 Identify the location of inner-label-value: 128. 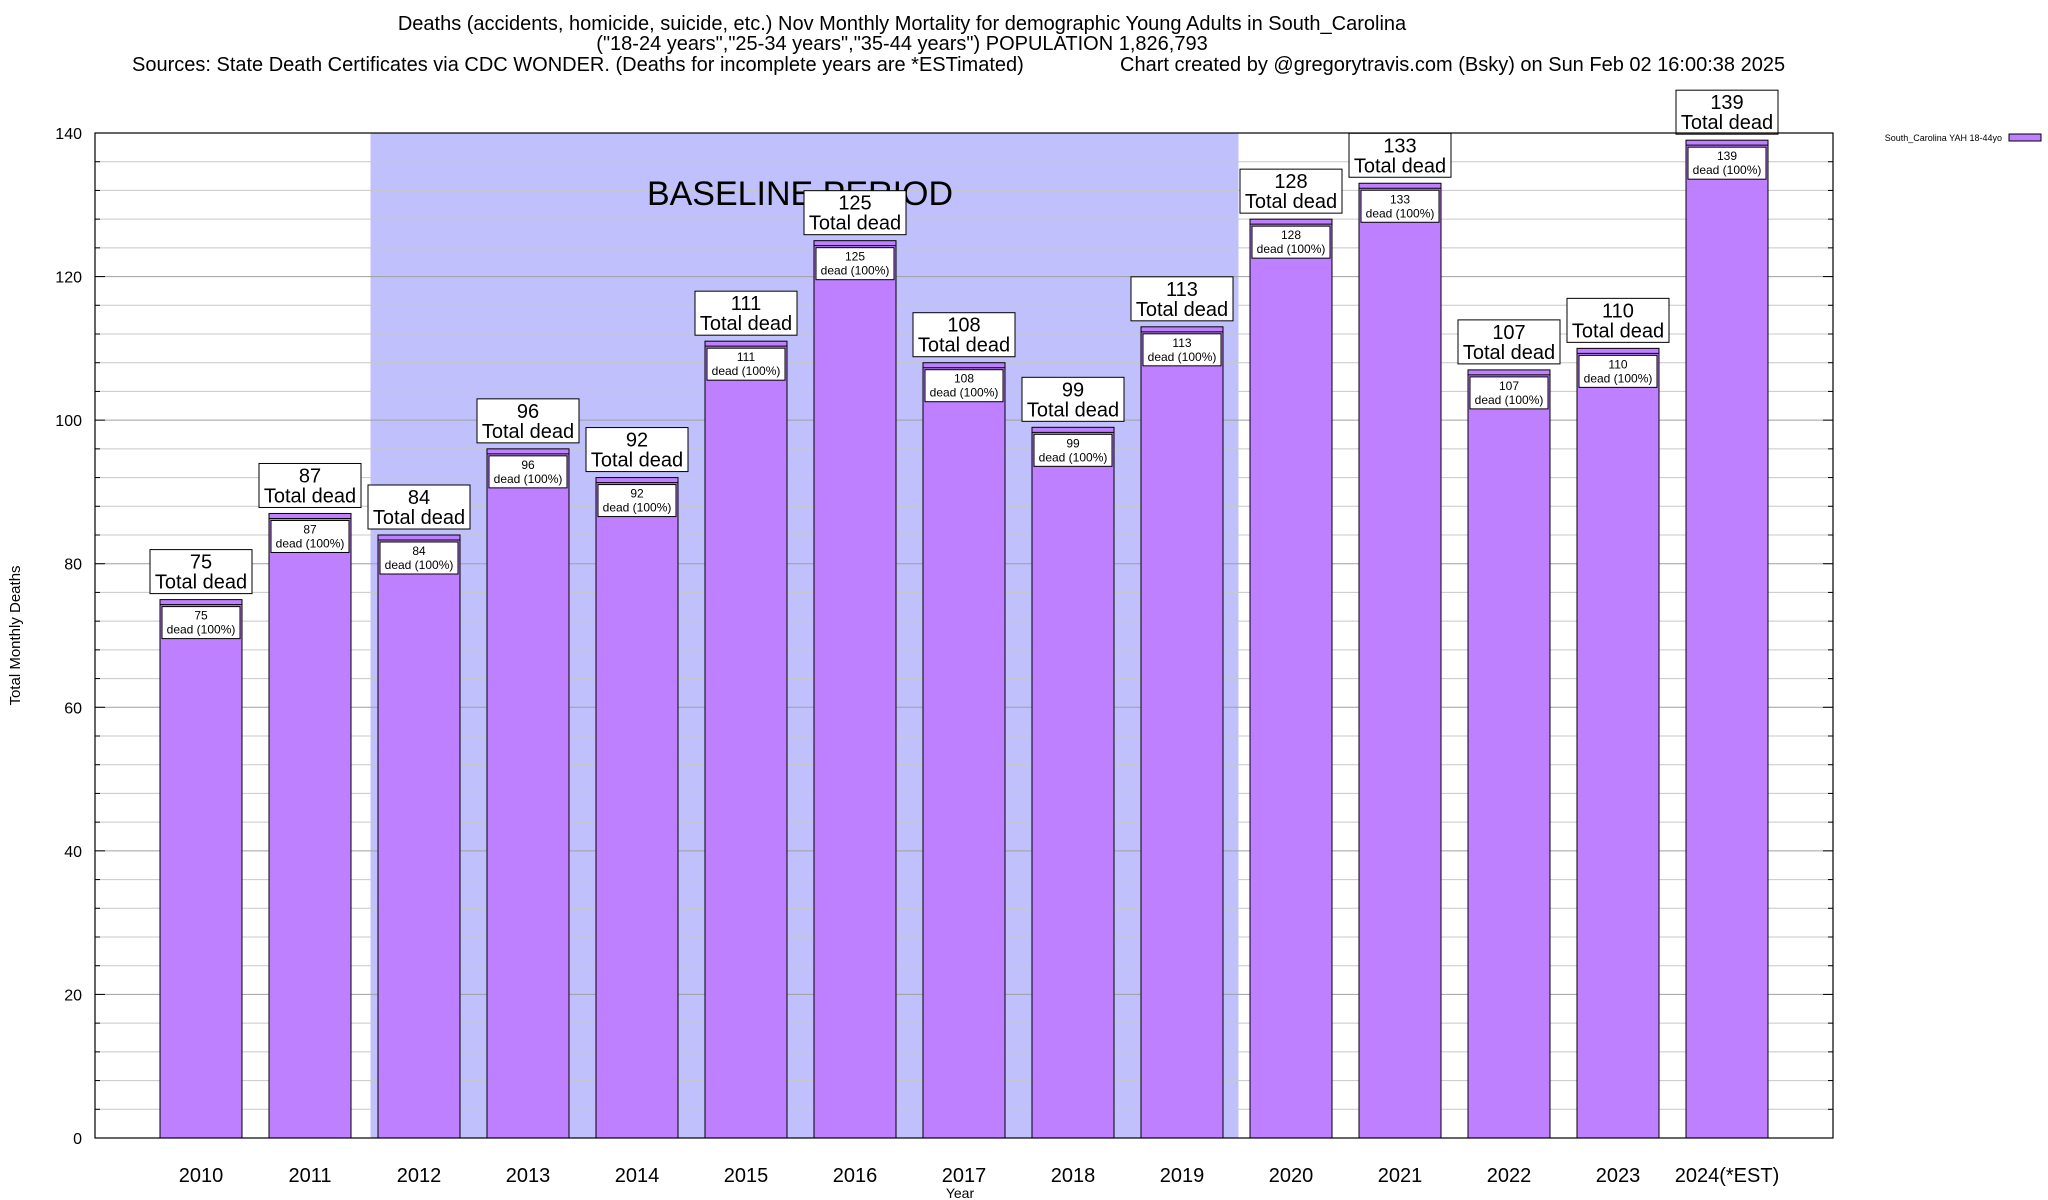
(1291, 235).